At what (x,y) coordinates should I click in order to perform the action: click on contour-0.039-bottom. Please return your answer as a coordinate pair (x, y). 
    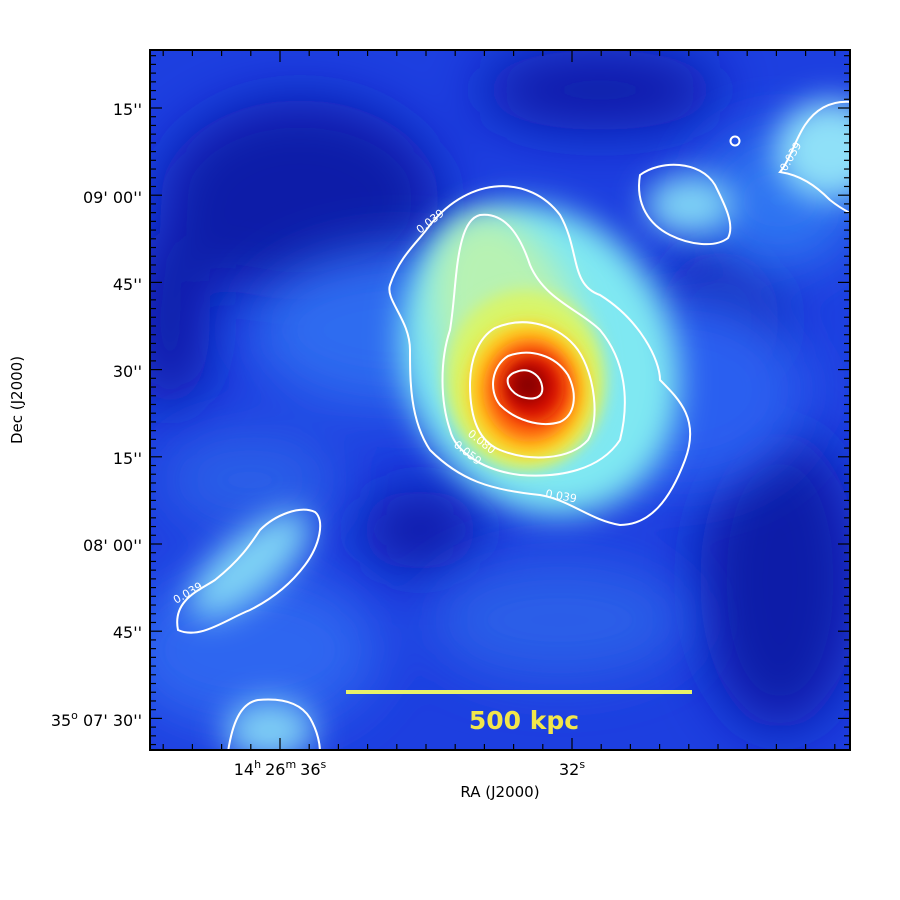
    Looking at the image, I should click on (274, 724).